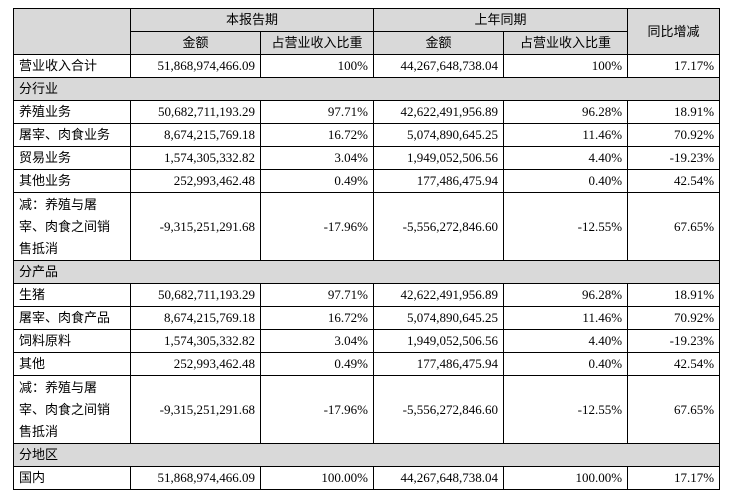 This screenshot has width=732, height=500. Describe the element at coordinates (366, 89) in the screenshot. I see `table-row: 分行业` at that location.